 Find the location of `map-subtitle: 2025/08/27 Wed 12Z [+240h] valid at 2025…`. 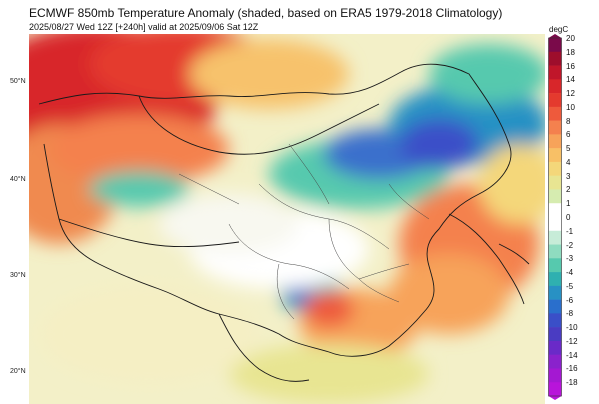

map-subtitle: 2025/08/27 Wed 12Z [+240h] valid at 2025… is located at coordinates (144, 27).